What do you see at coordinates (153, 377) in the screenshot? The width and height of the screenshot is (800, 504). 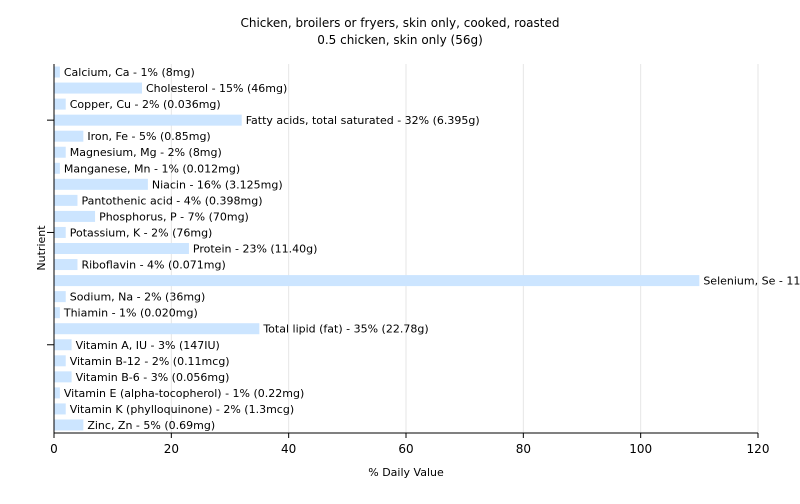 I see `bar-label: Vitamin B-6 - 3% (0.056mg)` at bounding box center [153, 377].